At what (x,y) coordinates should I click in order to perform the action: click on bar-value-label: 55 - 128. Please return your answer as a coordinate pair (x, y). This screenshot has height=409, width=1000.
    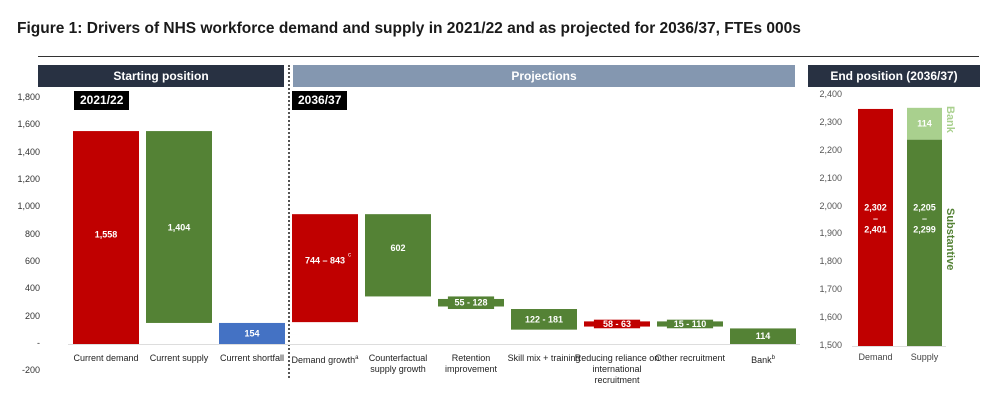
    Looking at the image, I should click on (470, 303).